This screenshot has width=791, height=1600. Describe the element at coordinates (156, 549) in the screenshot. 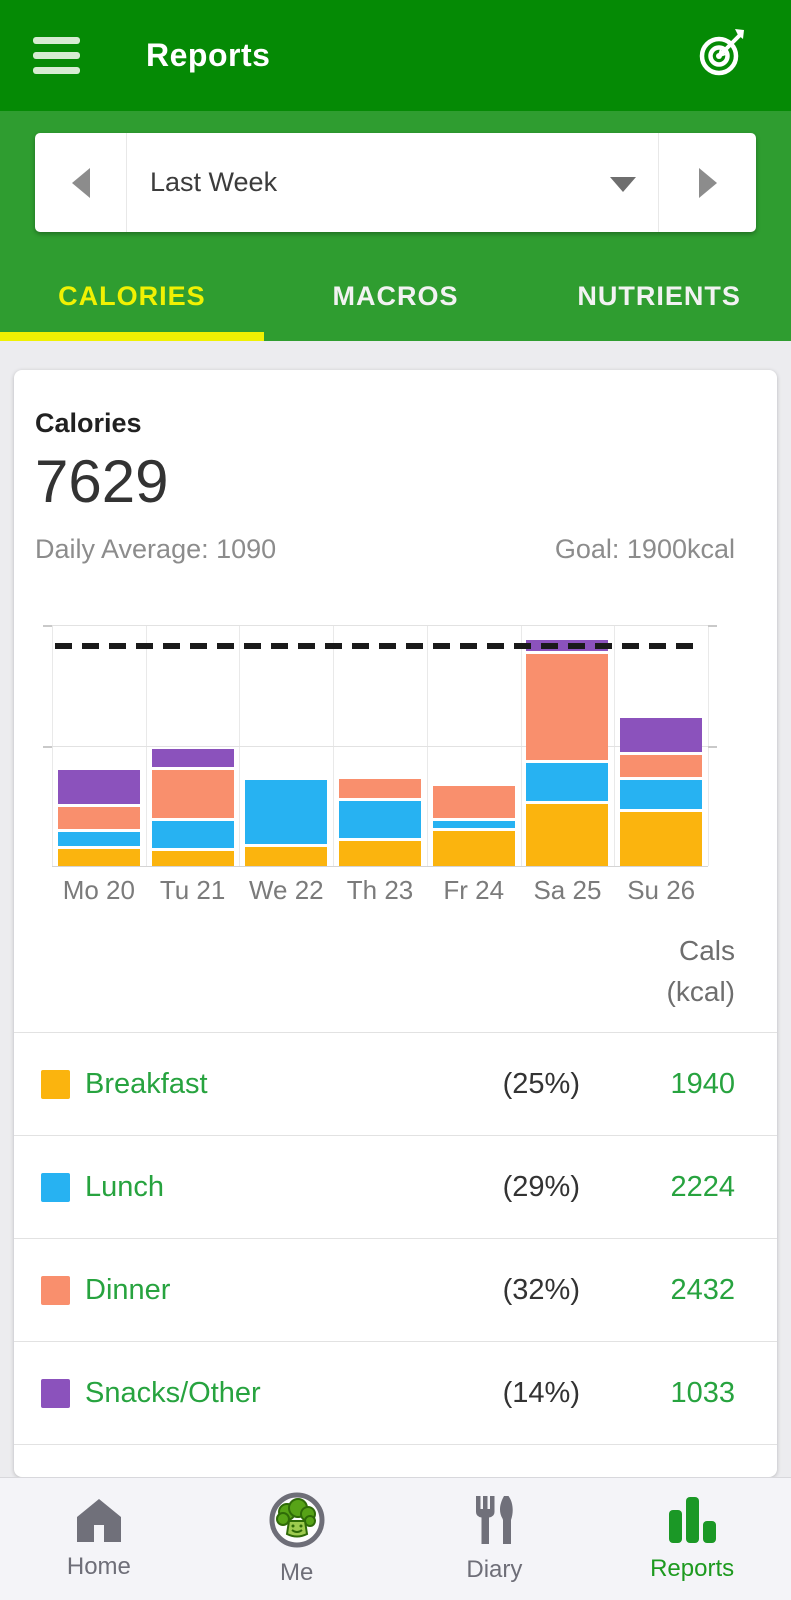

I see `daily-average-label: Daily Average: 1090` at that location.